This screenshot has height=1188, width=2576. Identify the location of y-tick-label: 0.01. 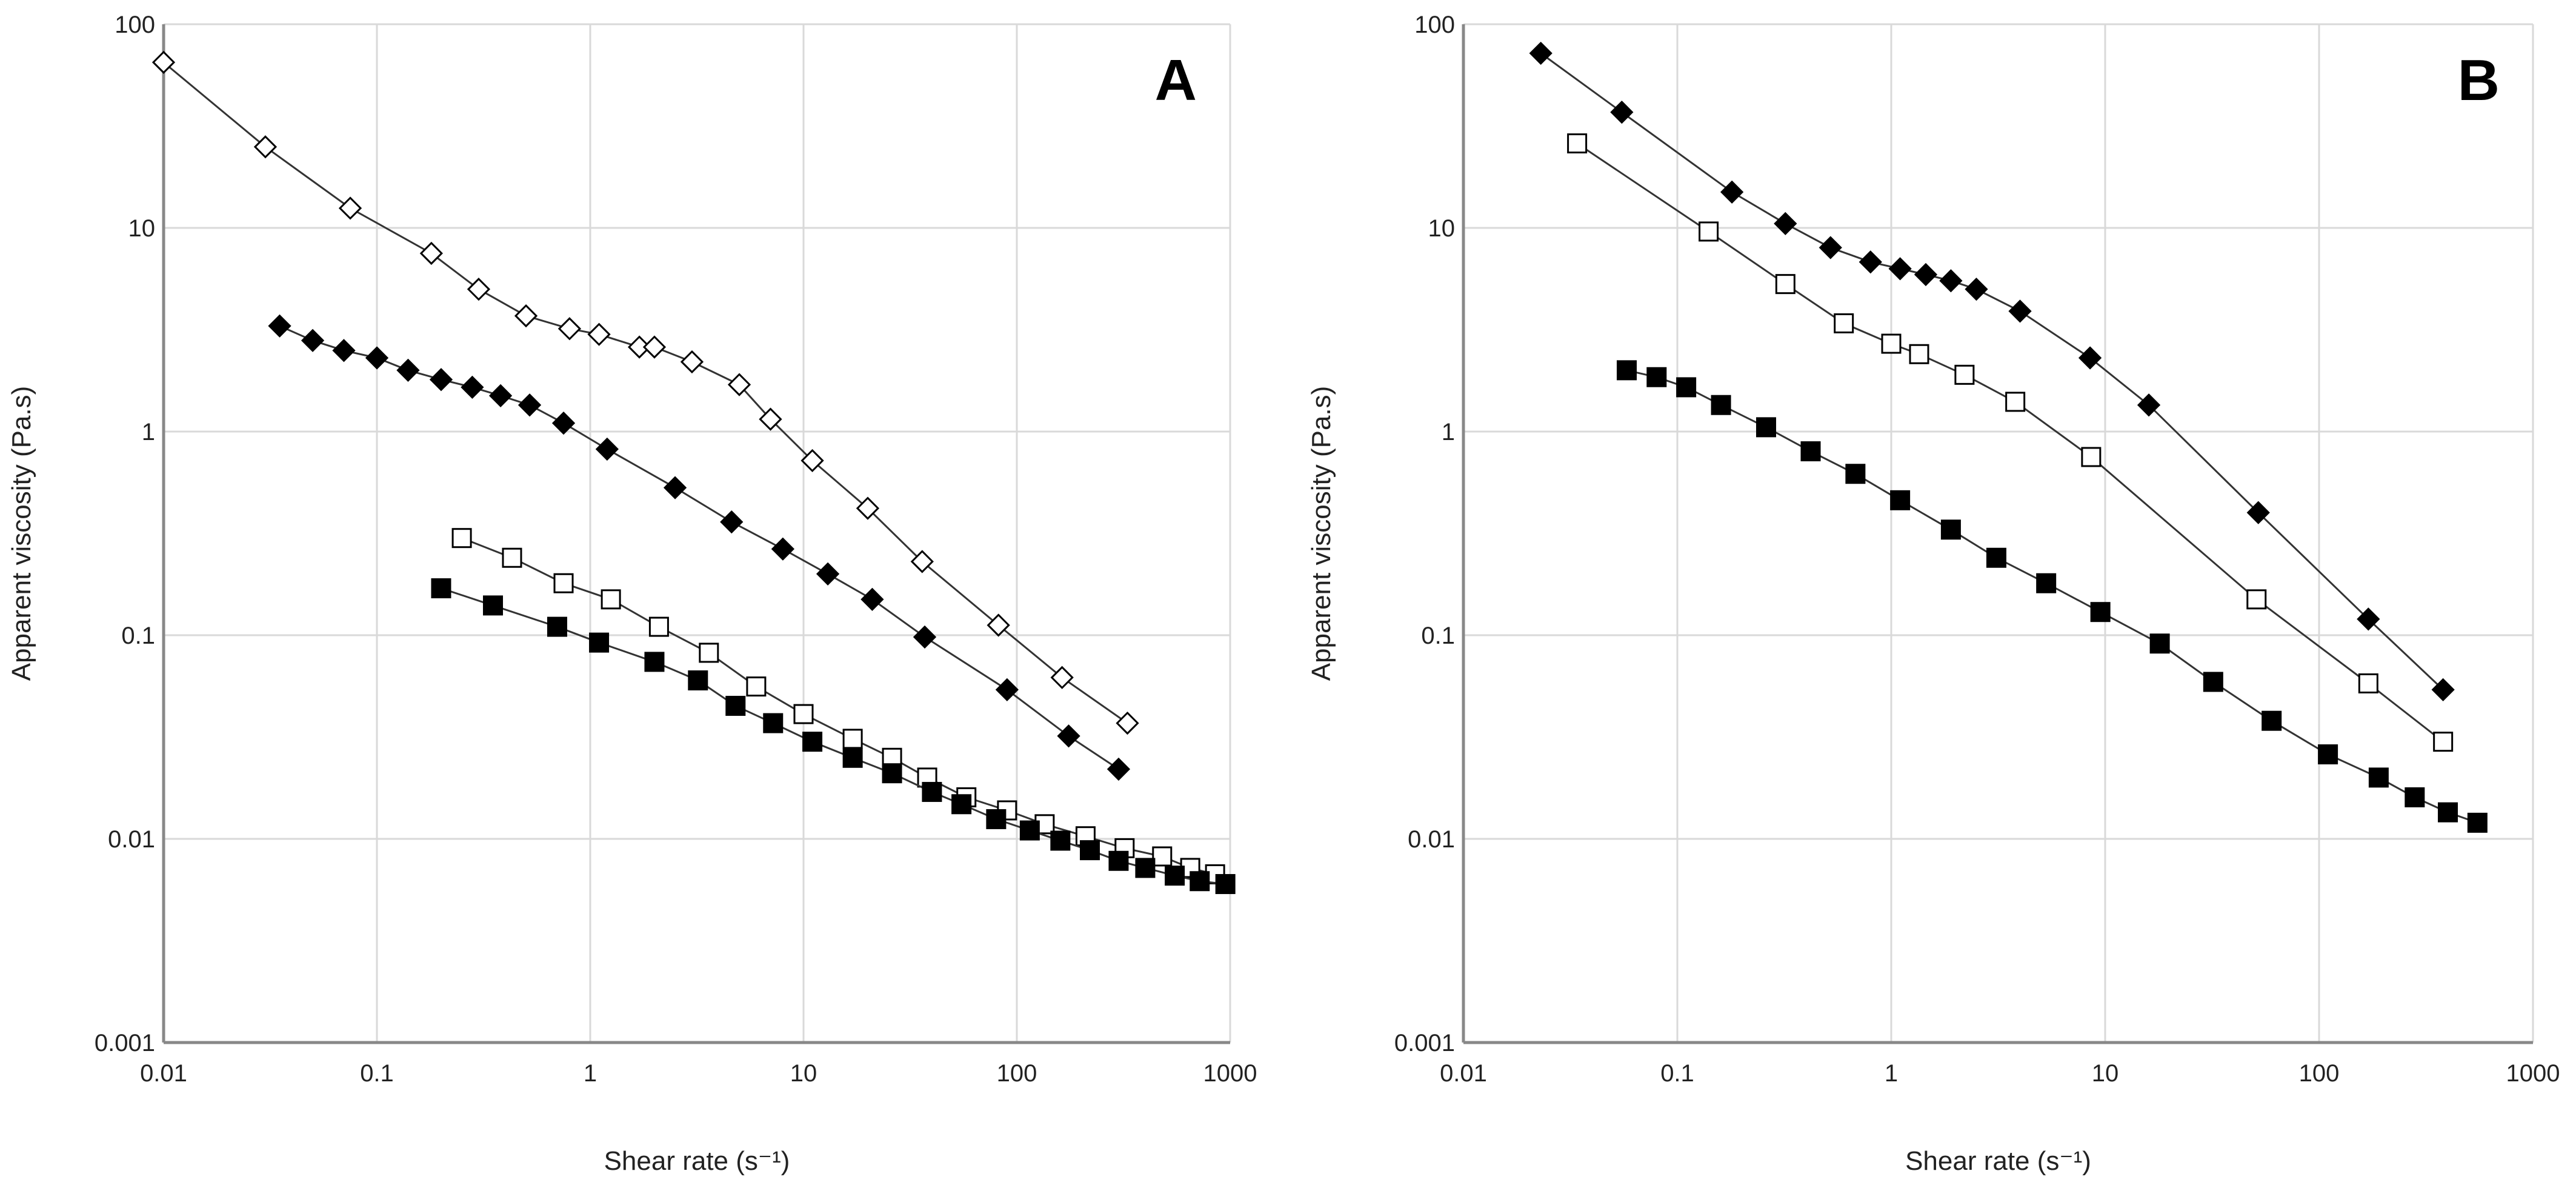
(131, 839).